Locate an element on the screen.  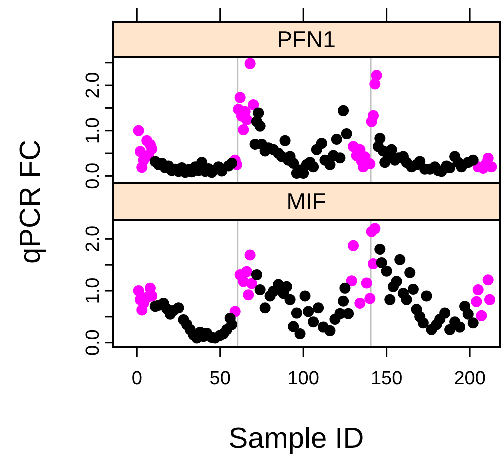
chart-title: MIF is located at coordinates (306, 201).